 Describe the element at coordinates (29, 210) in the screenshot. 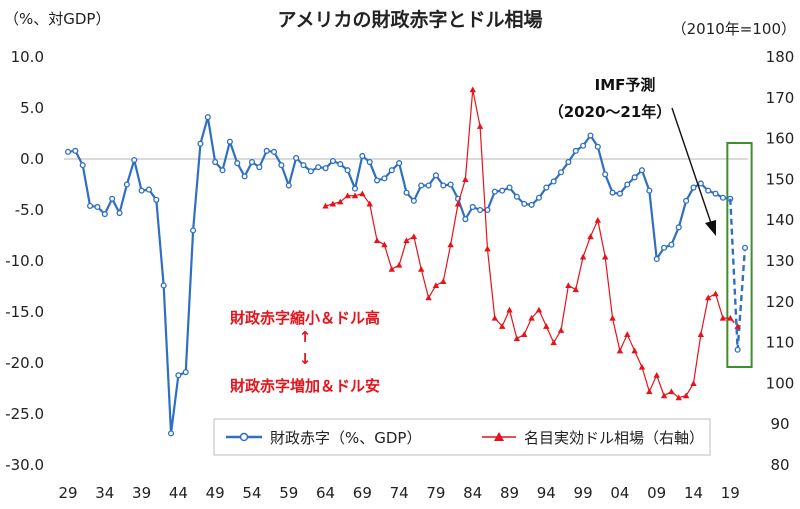

I see `left-tick-label: -5.0` at that location.